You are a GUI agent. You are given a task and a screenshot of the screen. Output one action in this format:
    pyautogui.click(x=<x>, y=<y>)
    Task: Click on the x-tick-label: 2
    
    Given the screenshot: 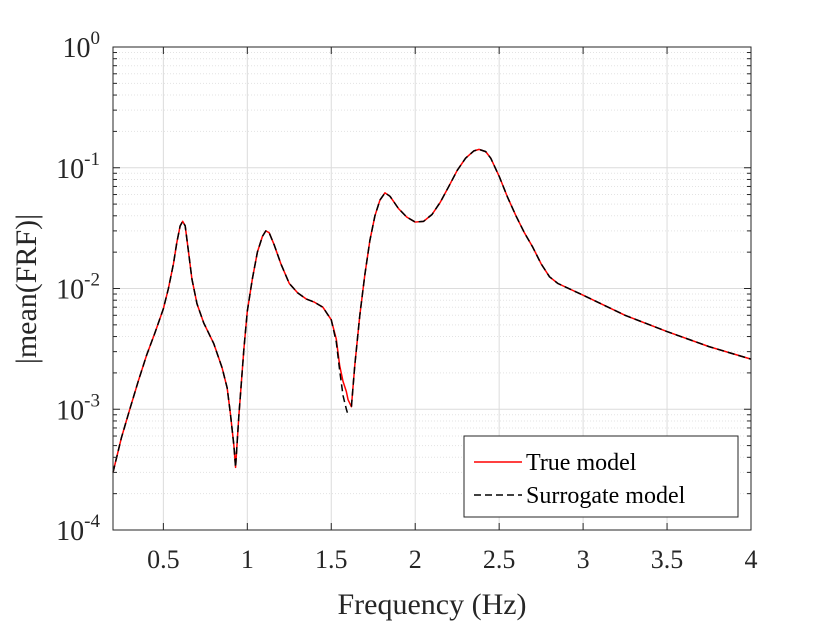 What is the action you would take?
    pyautogui.click(x=415, y=559)
    